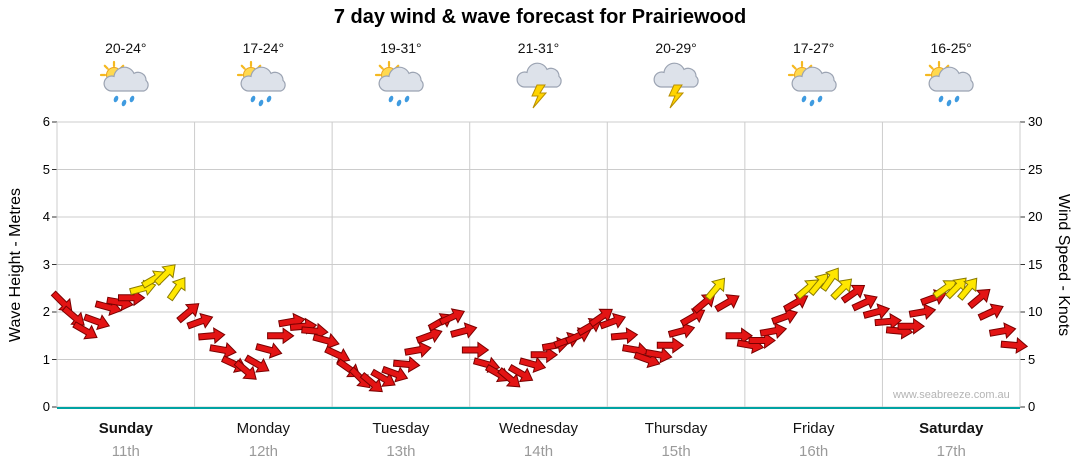 This screenshot has width=1080, height=475. Describe the element at coordinates (125, 428) in the screenshot. I see `day-name: Sunday` at that location.